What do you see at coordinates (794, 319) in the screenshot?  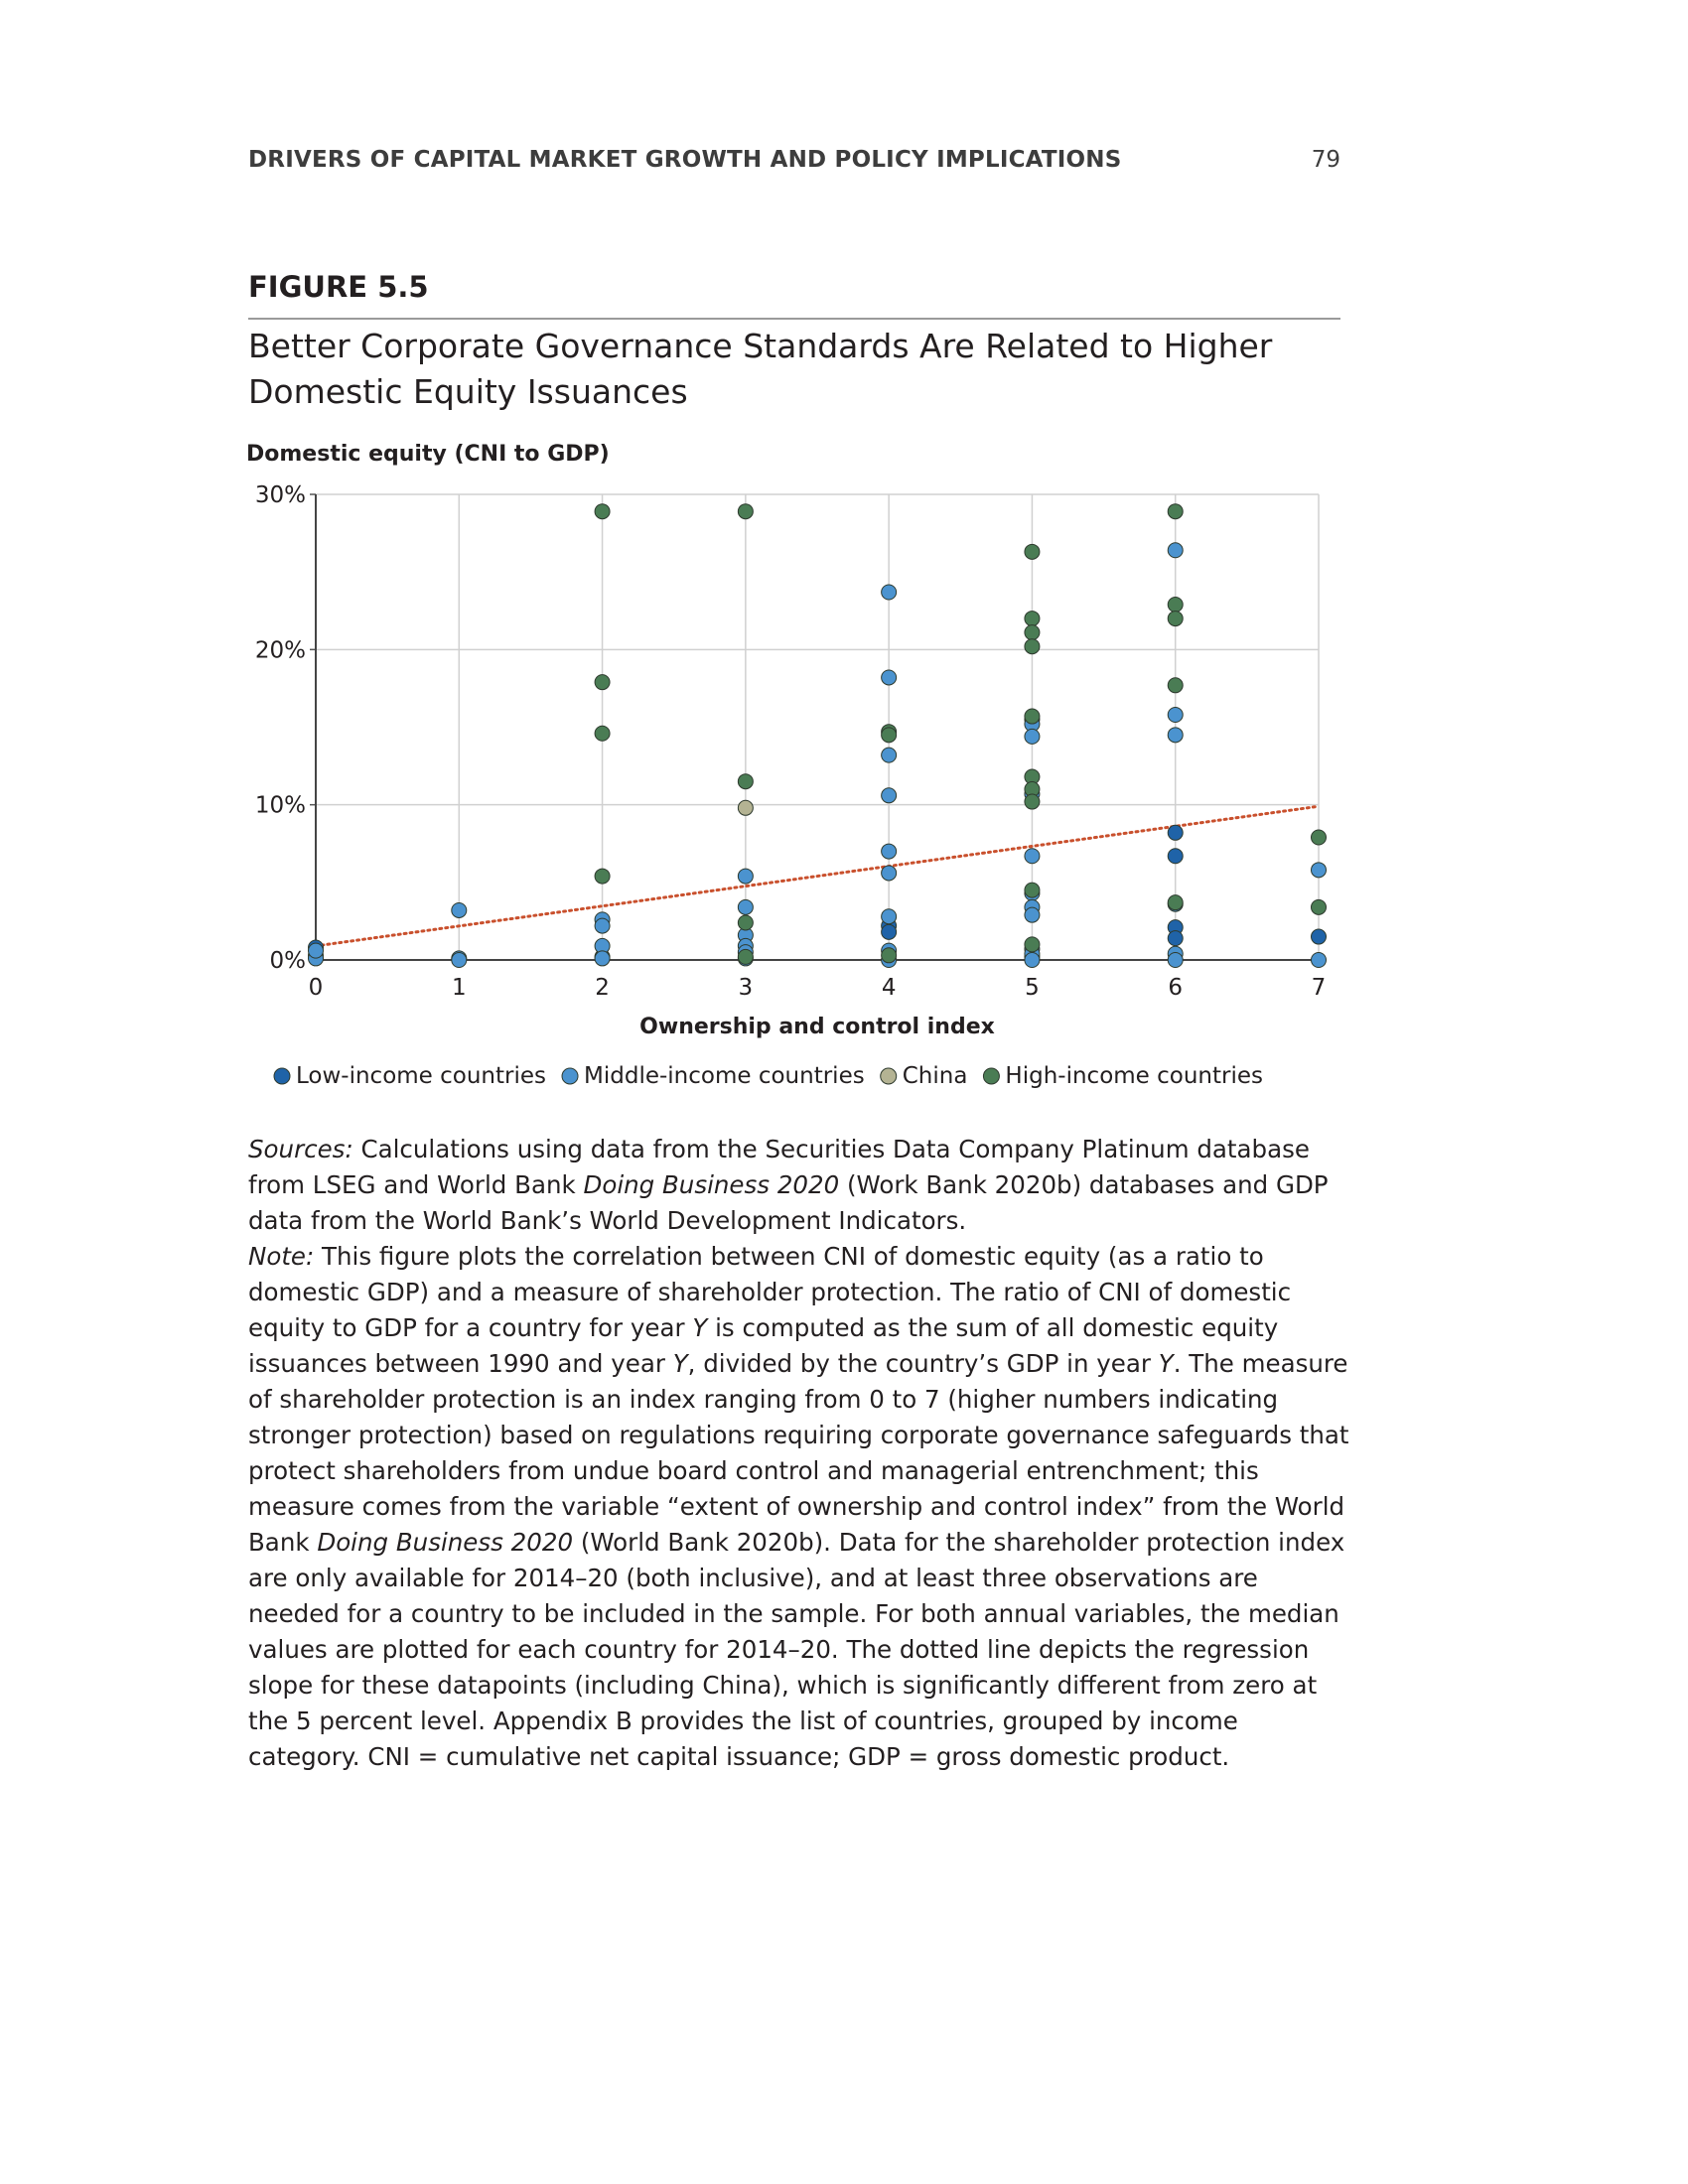 I see `figure-divider` at bounding box center [794, 319].